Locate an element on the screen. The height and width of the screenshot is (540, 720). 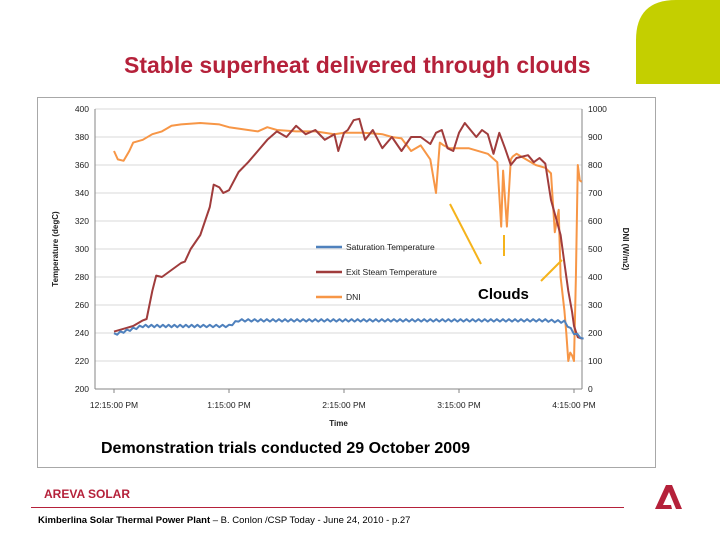
y2-tick-label: 800 is located at coordinates (595, 165).